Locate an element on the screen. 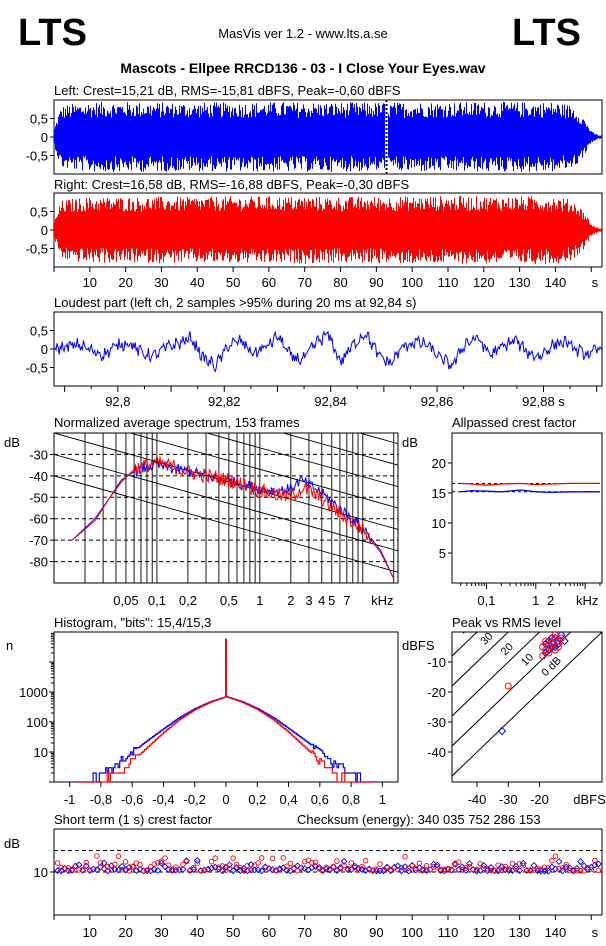 The width and height of the screenshot is (606, 946). peak-rms-ylabel: dBFS is located at coordinates (418, 645).